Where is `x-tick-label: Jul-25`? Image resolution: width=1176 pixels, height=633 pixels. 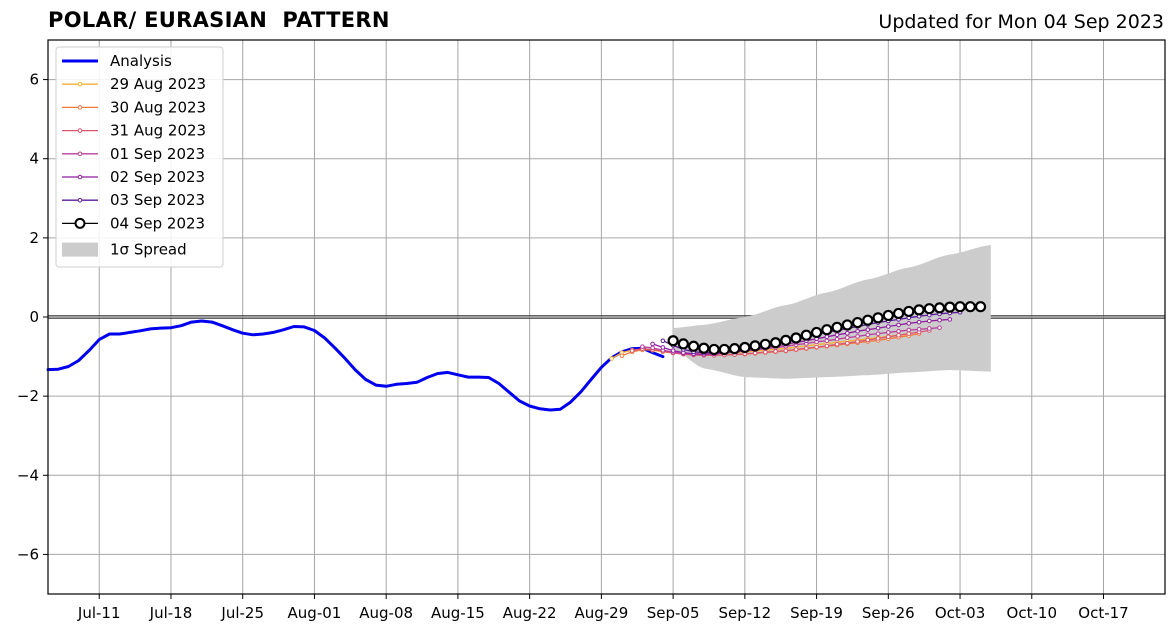 x-tick-label: Jul-25 is located at coordinates (242, 613).